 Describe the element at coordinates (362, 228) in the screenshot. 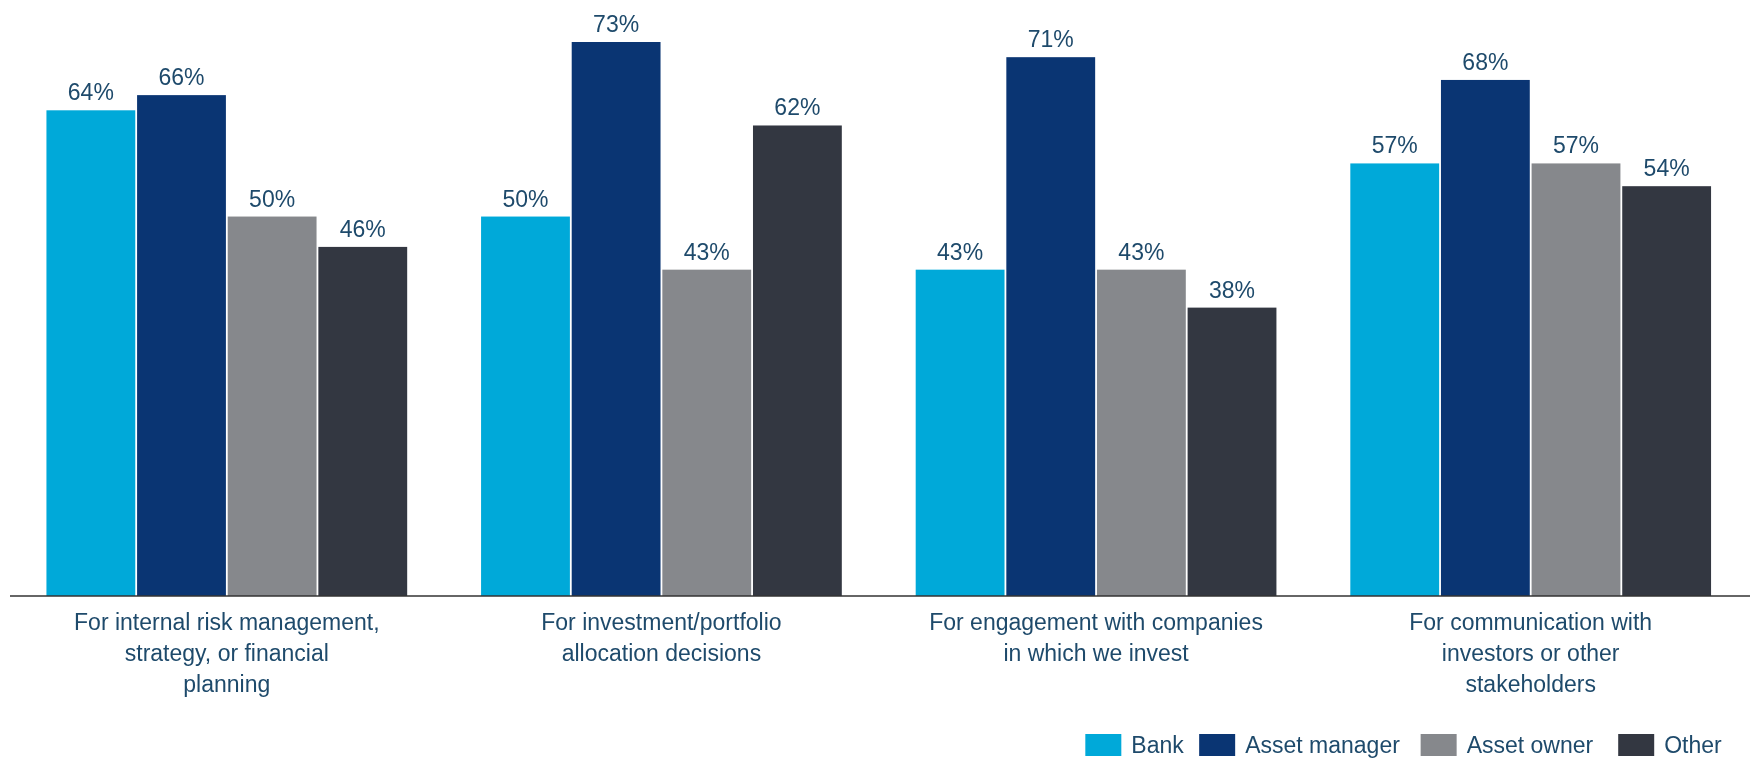

I see `data-label: 46%` at that location.